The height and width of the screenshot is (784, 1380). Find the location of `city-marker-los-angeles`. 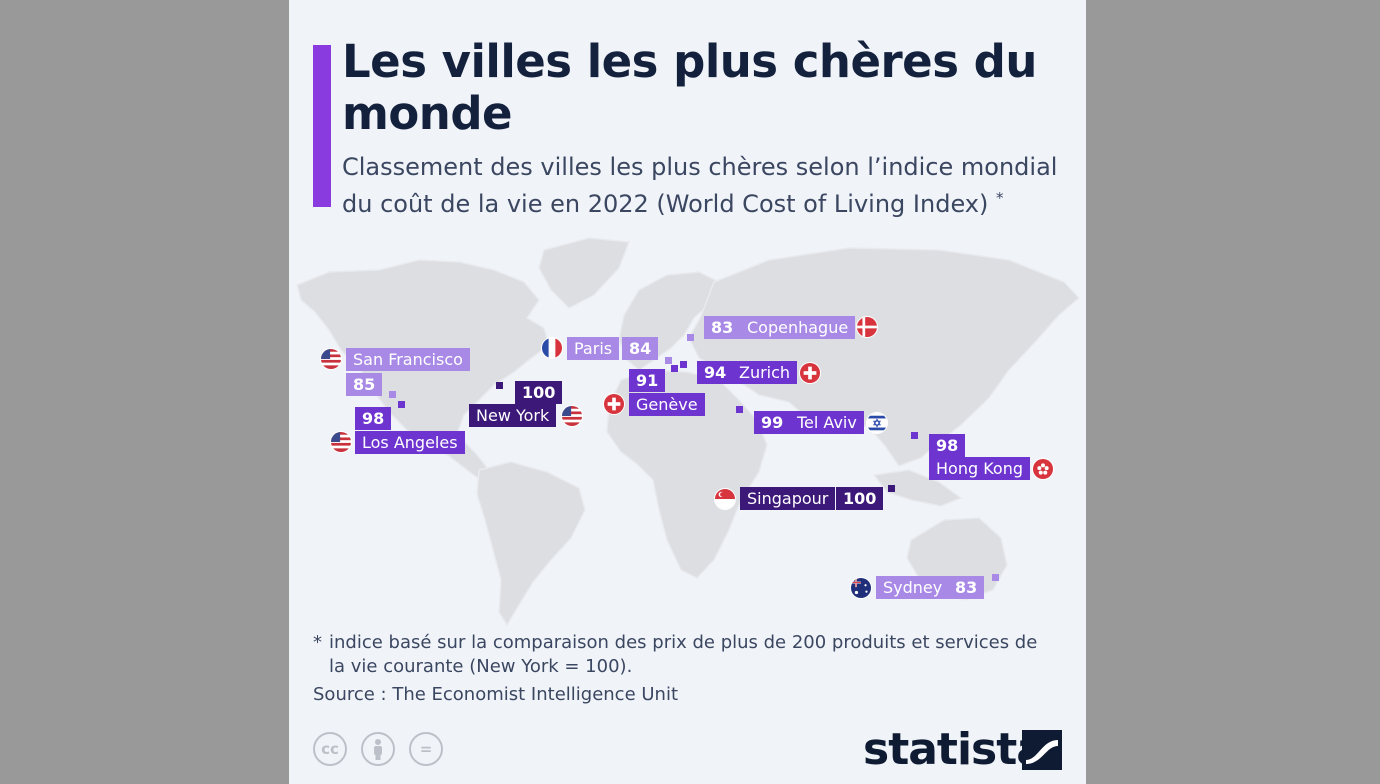

city-marker-los-angeles is located at coordinates (401, 404).